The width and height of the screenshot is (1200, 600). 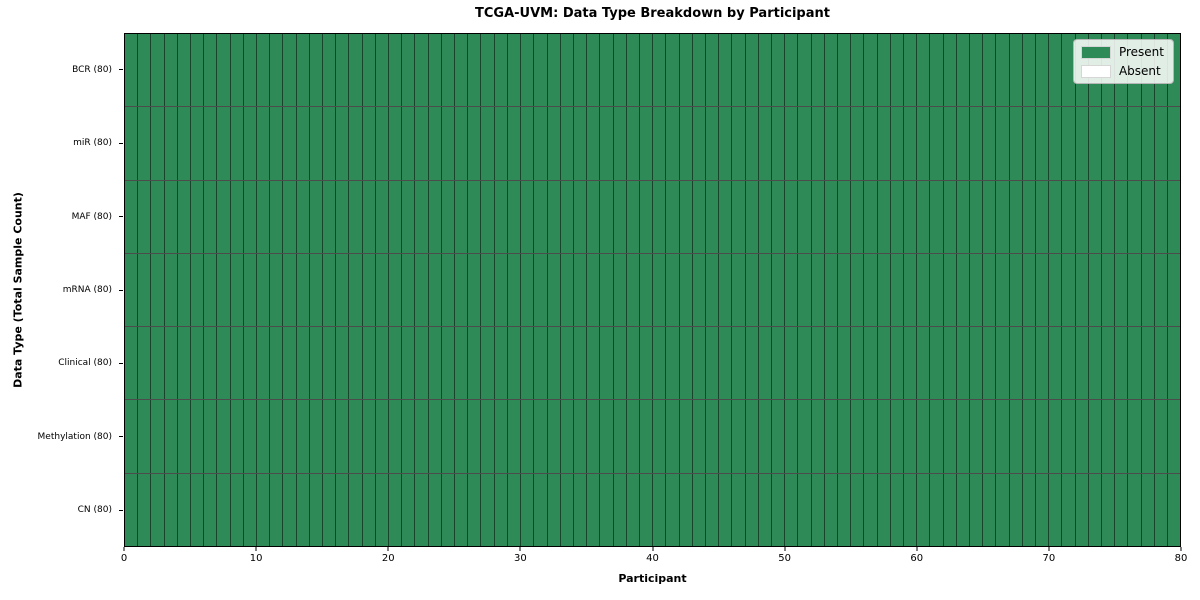 I want to click on heatmap-row-miR, so click(x=653, y=144).